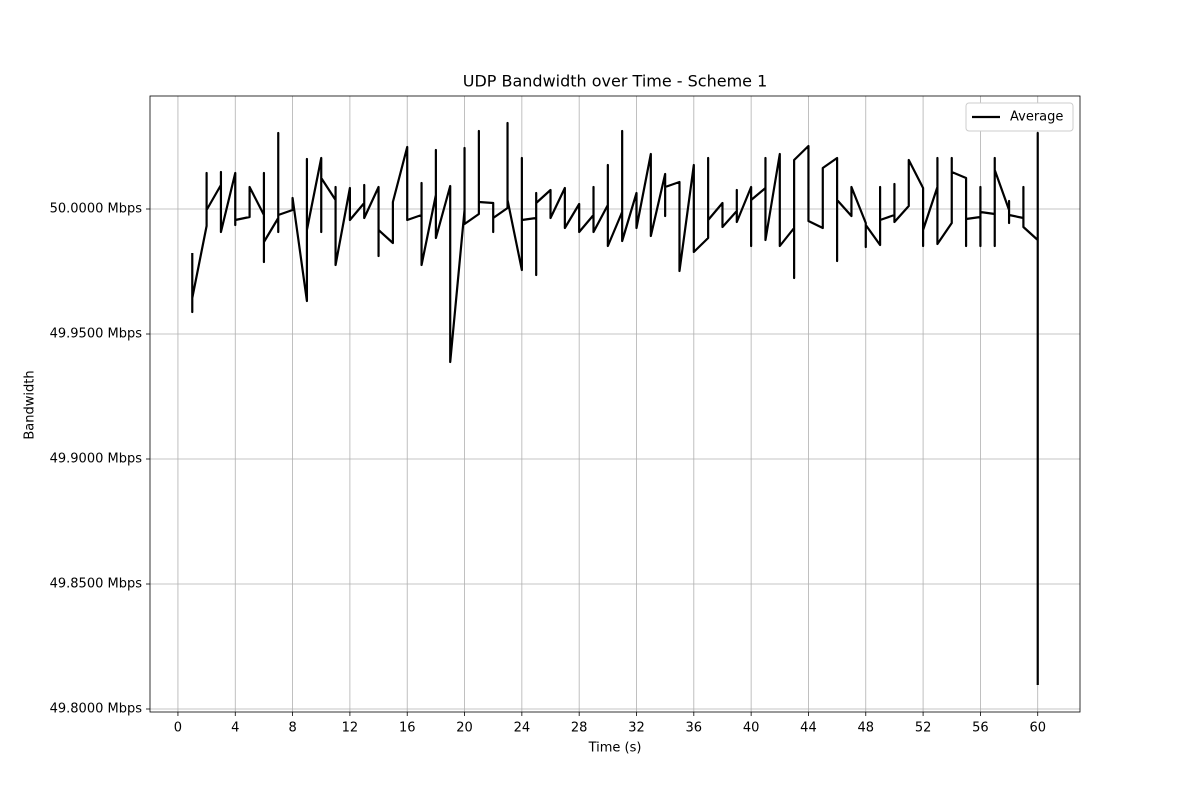 The width and height of the screenshot is (1200, 800). I want to click on x-tick-label: 32, so click(636, 728).